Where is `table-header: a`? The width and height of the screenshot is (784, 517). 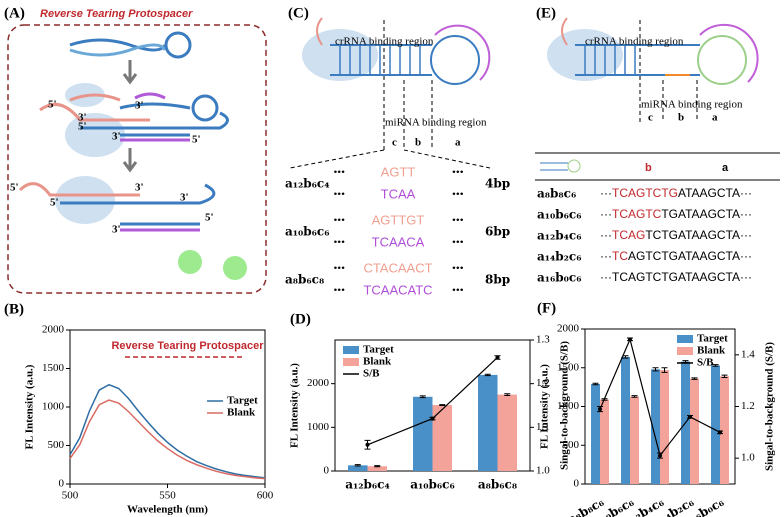 table-header: a is located at coordinates (725, 168).